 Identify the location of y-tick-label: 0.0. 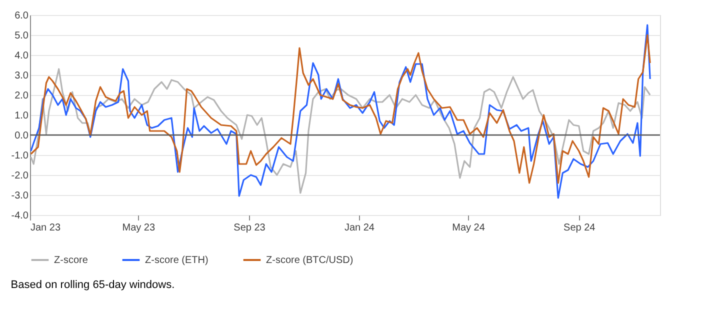
(21, 136).